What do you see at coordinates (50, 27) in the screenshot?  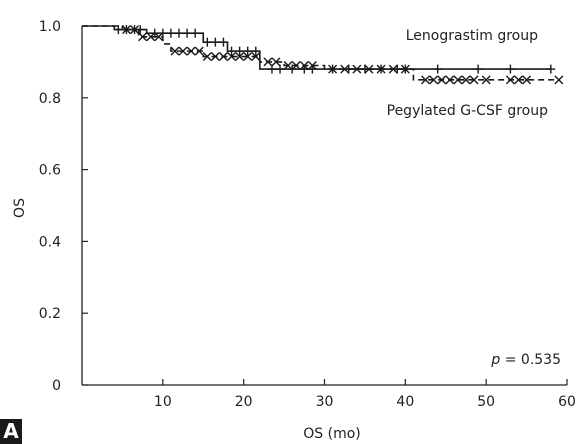 I see `y-tick-label: 1.0` at bounding box center [50, 27].